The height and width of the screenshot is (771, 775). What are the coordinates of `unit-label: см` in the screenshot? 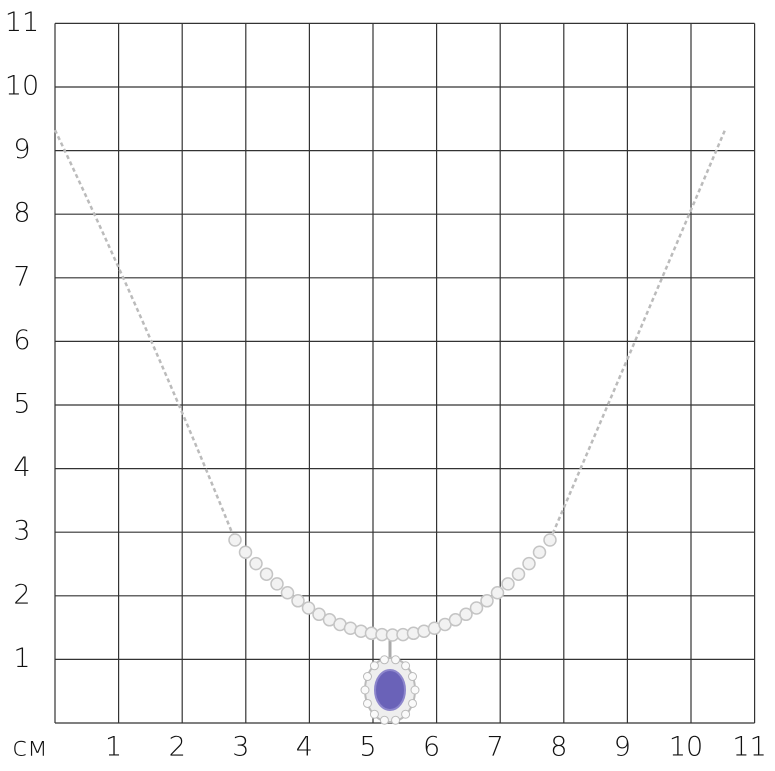 It's located at (29, 747).